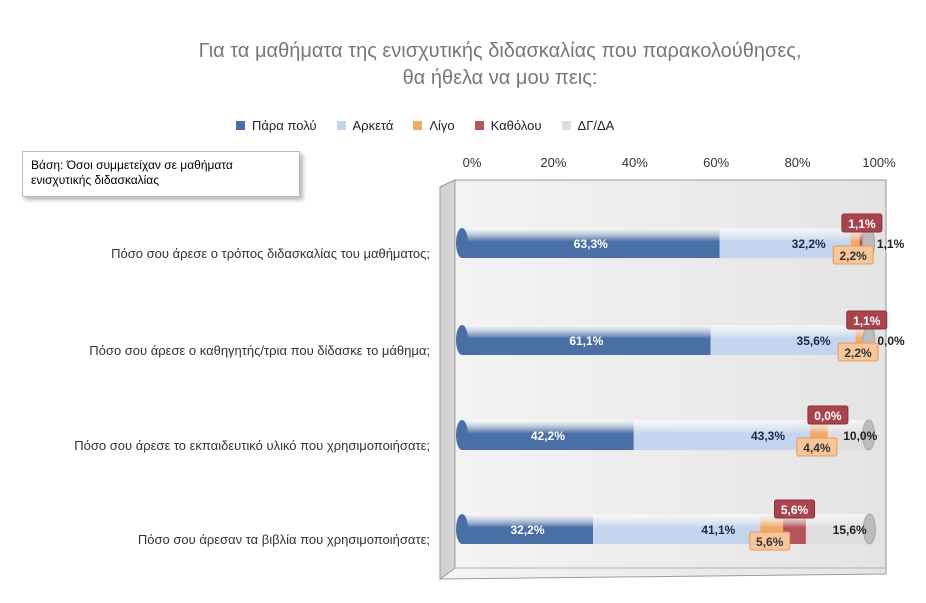  I want to click on legend-label: Αρκετά, so click(373, 125).